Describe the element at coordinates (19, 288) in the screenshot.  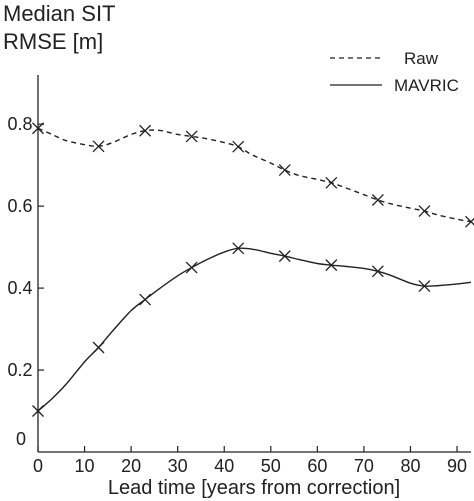
I see `y-tick-label: 0.4` at that location.